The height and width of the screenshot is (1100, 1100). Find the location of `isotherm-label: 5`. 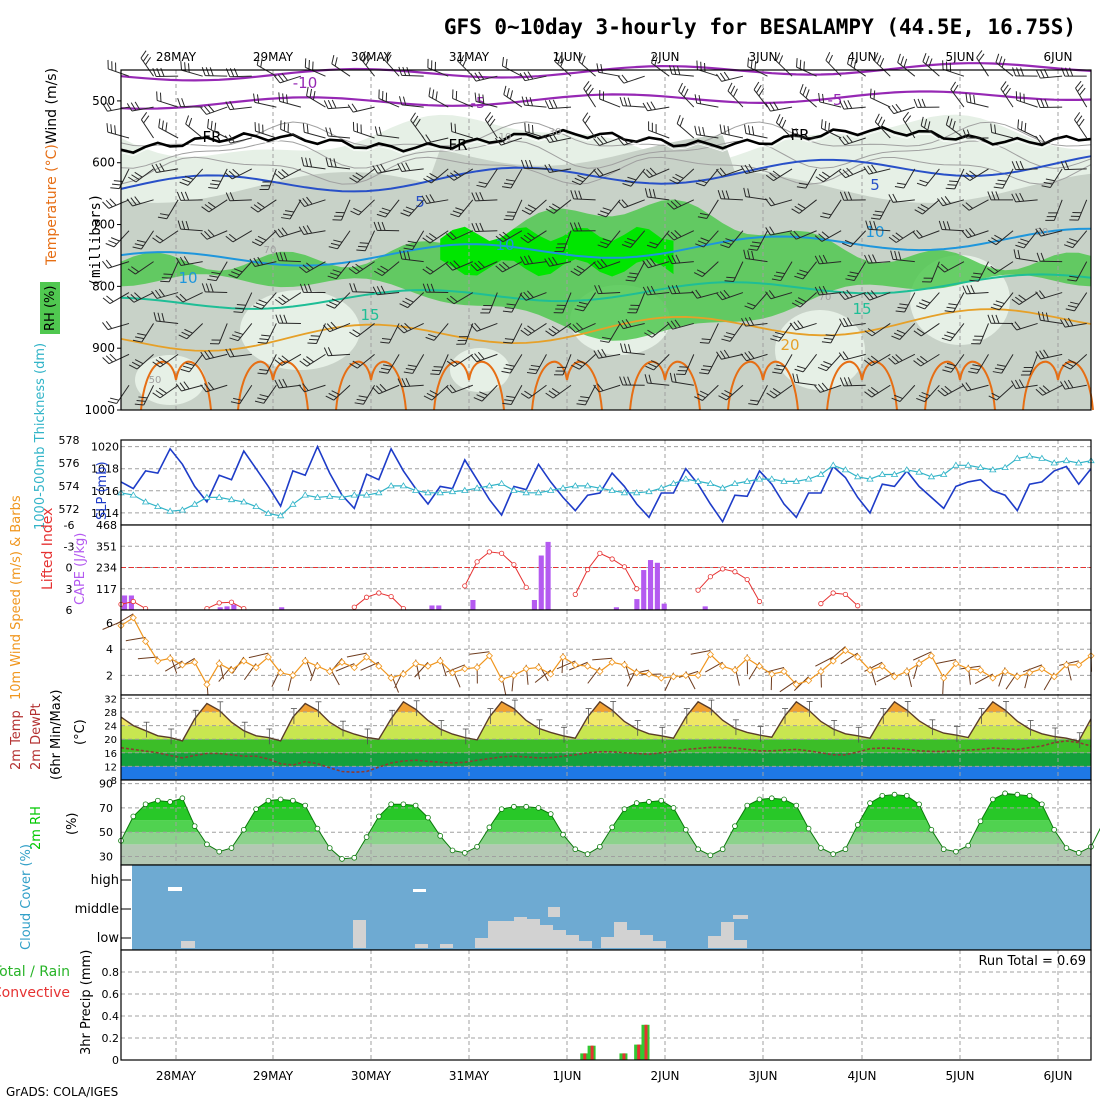

isotherm-label: 5 is located at coordinates (875, 185).